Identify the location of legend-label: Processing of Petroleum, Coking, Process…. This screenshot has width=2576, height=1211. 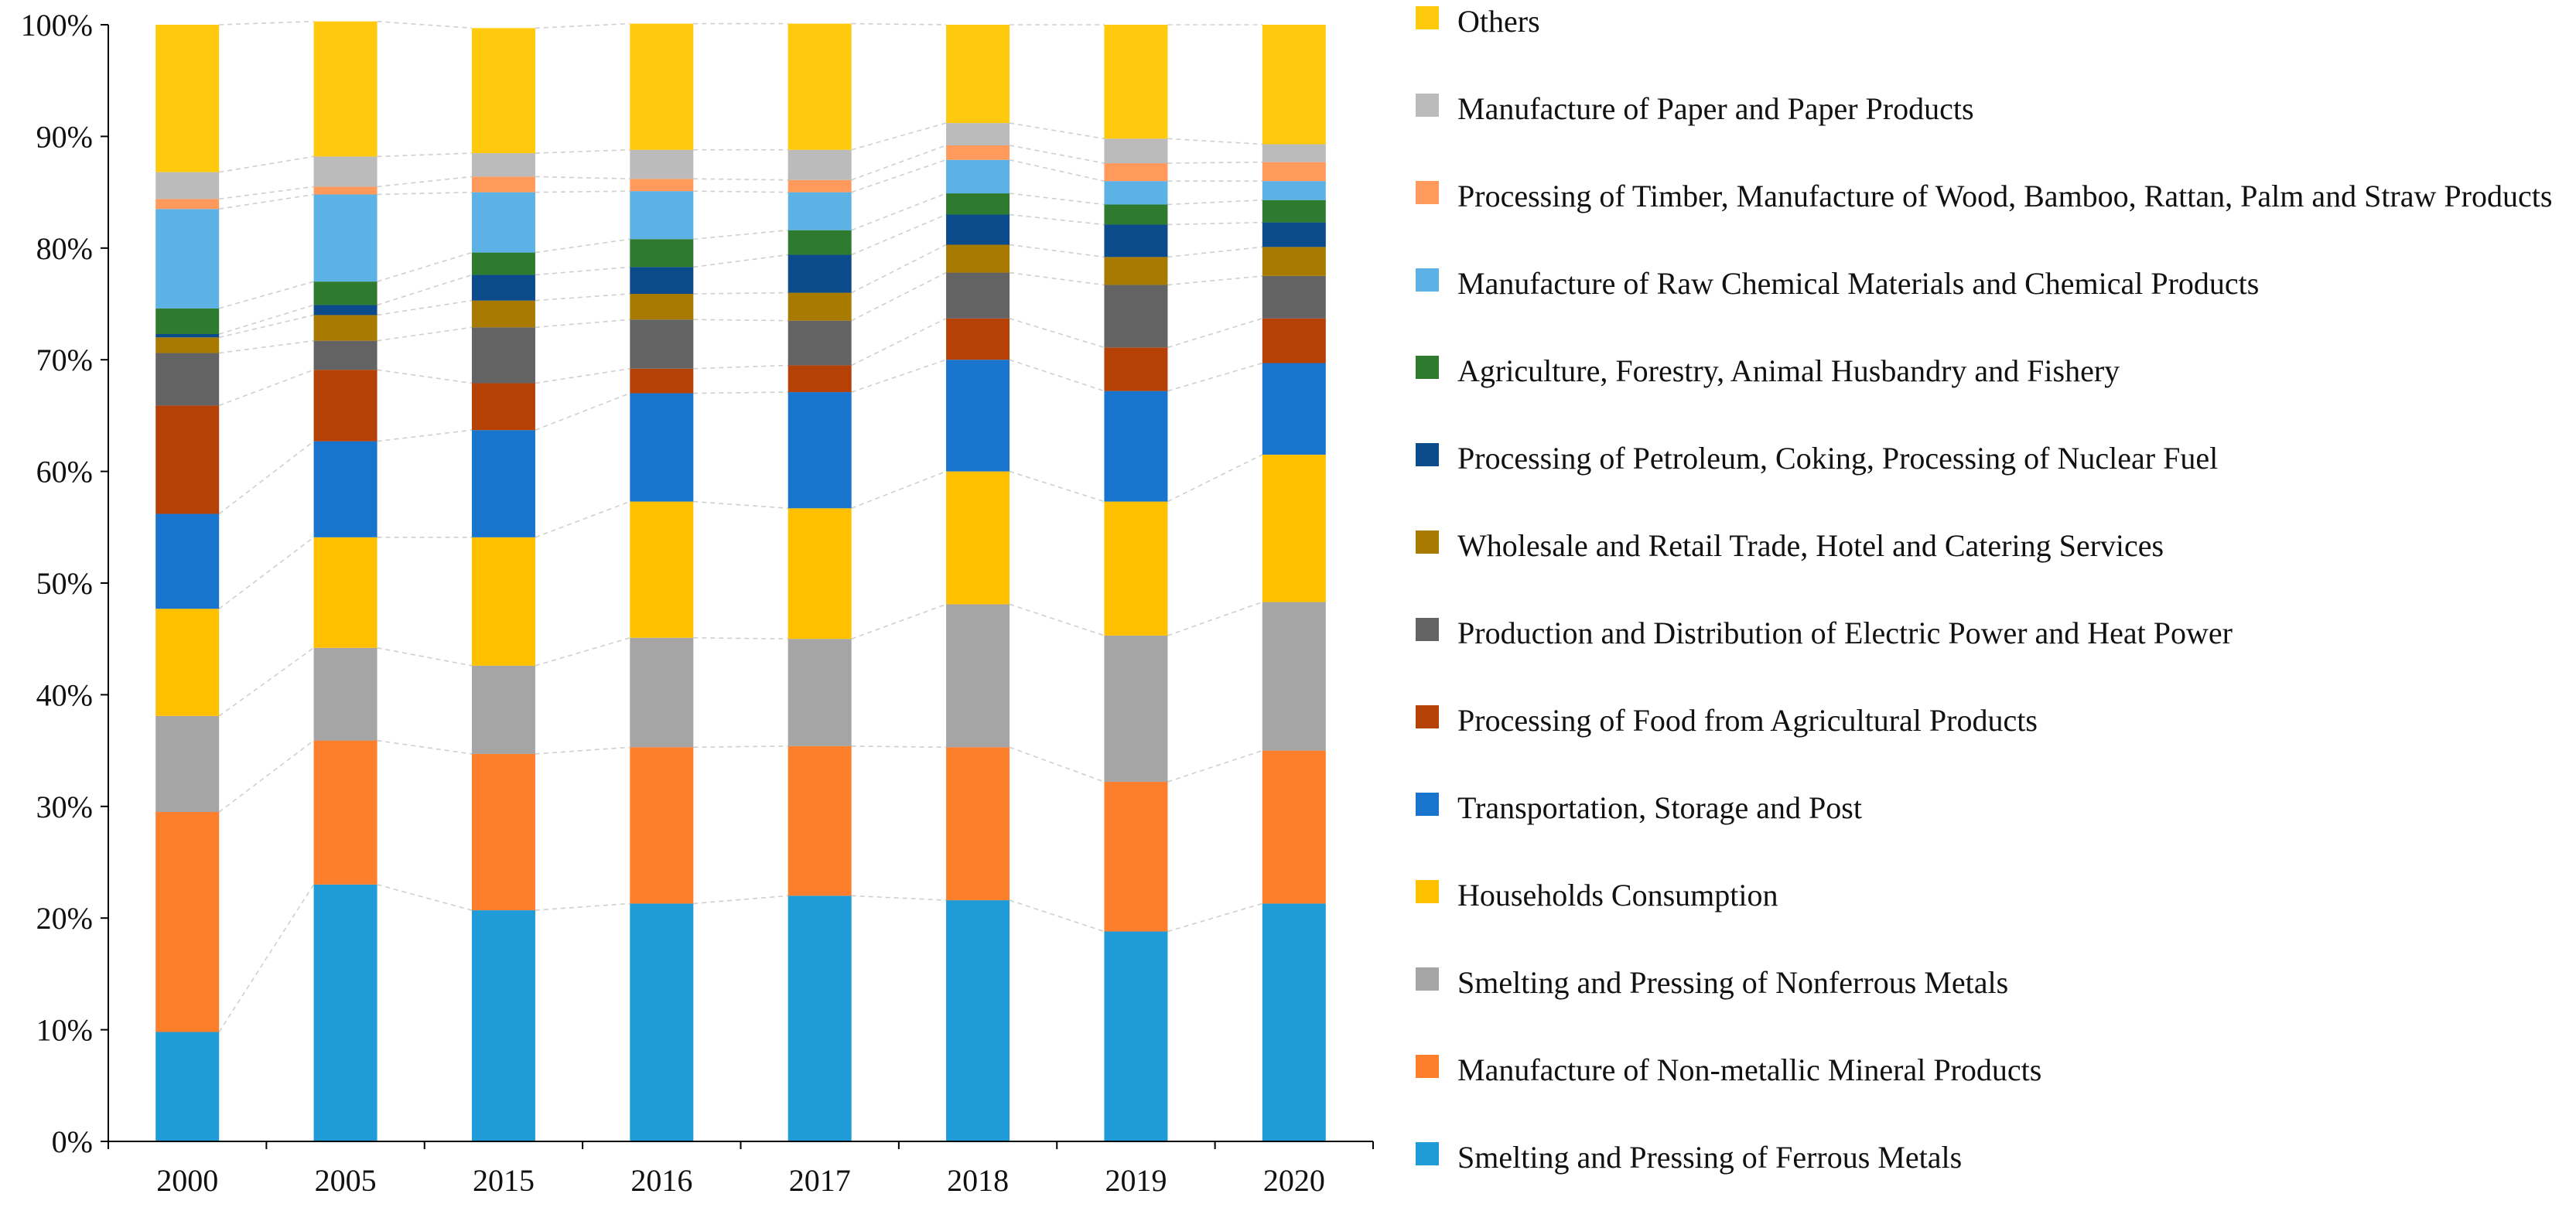
(1838, 458).